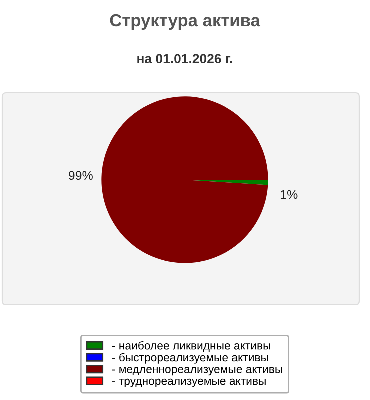  I want to click on chart-title: Структура актива, so click(185, 22).